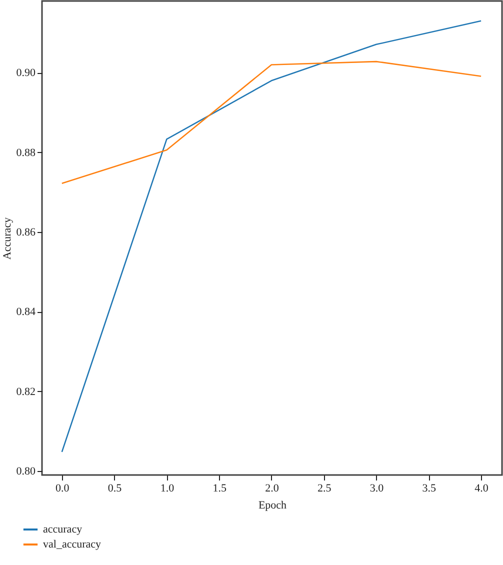 Image resolution: width=503 pixels, height=565 pixels. What do you see at coordinates (26, 312) in the screenshot?
I see `y-tick-label: 0.84` at bounding box center [26, 312].